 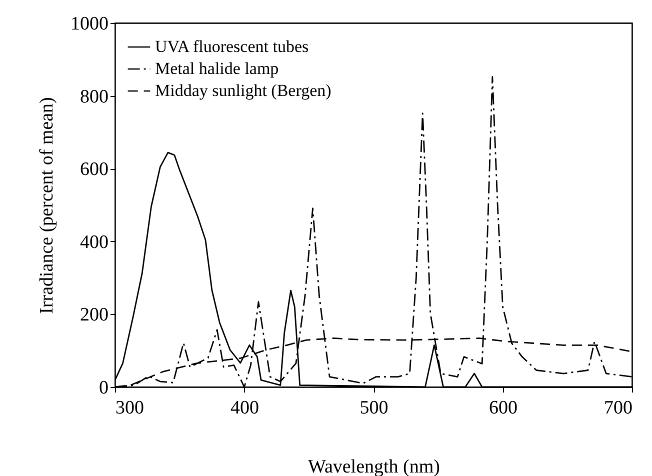 I want to click on x-tick-label: 600, so click(x=503, y=408).